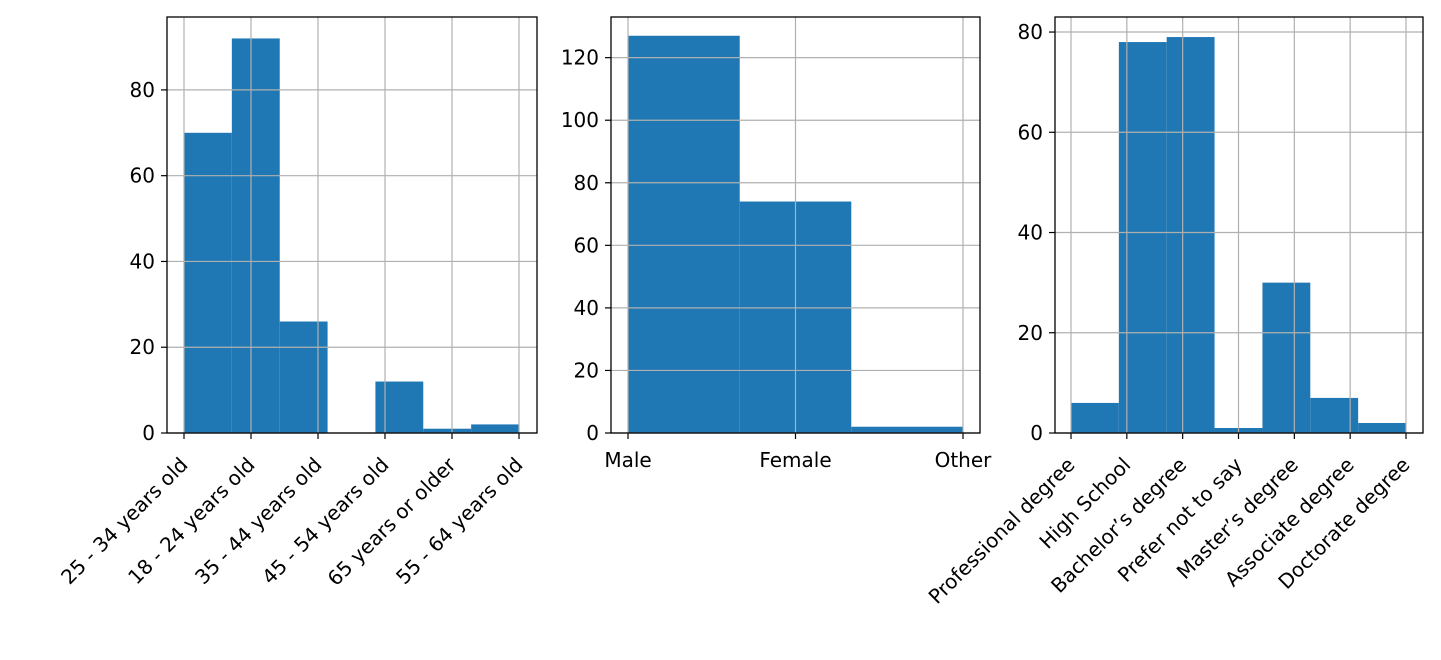 The height and width of the screenshot is (660, 1441). Describe the element at coordinates (580, 58) in the screenshot. I see `y-tick-label: 120` at that location.